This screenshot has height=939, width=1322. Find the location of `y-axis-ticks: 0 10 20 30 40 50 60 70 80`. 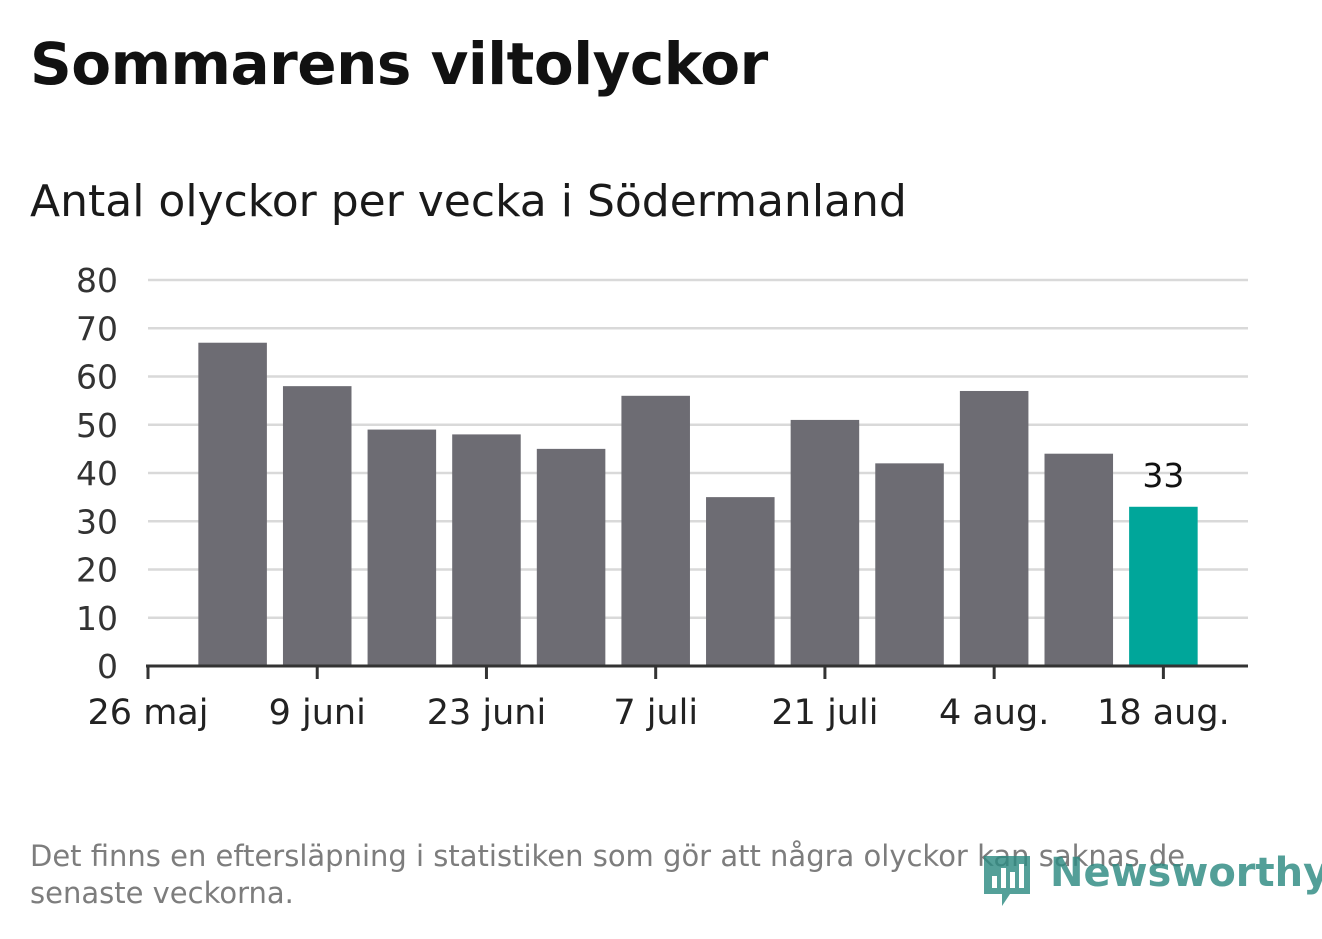

y-axis-ticks: 0 10 20 30 40 50 60 70 80 is located at coordinates (97, 473).